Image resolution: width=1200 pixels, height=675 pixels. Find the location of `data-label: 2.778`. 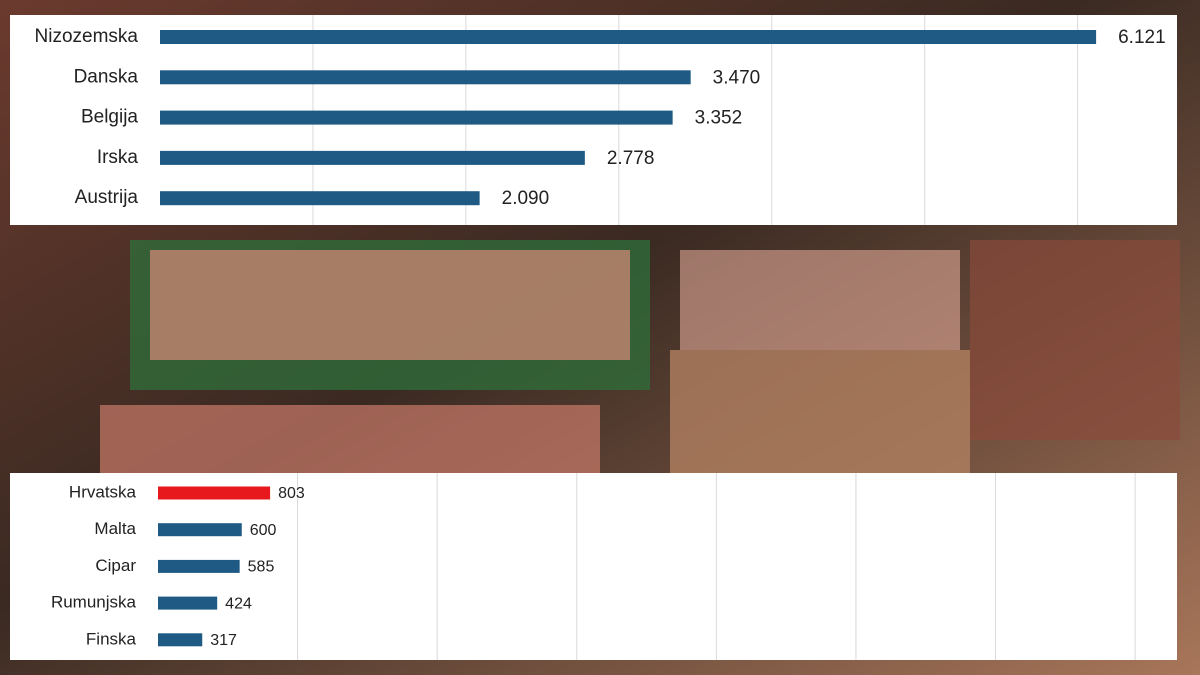

data-label: 2.778 is located at coordinates (631, 158).